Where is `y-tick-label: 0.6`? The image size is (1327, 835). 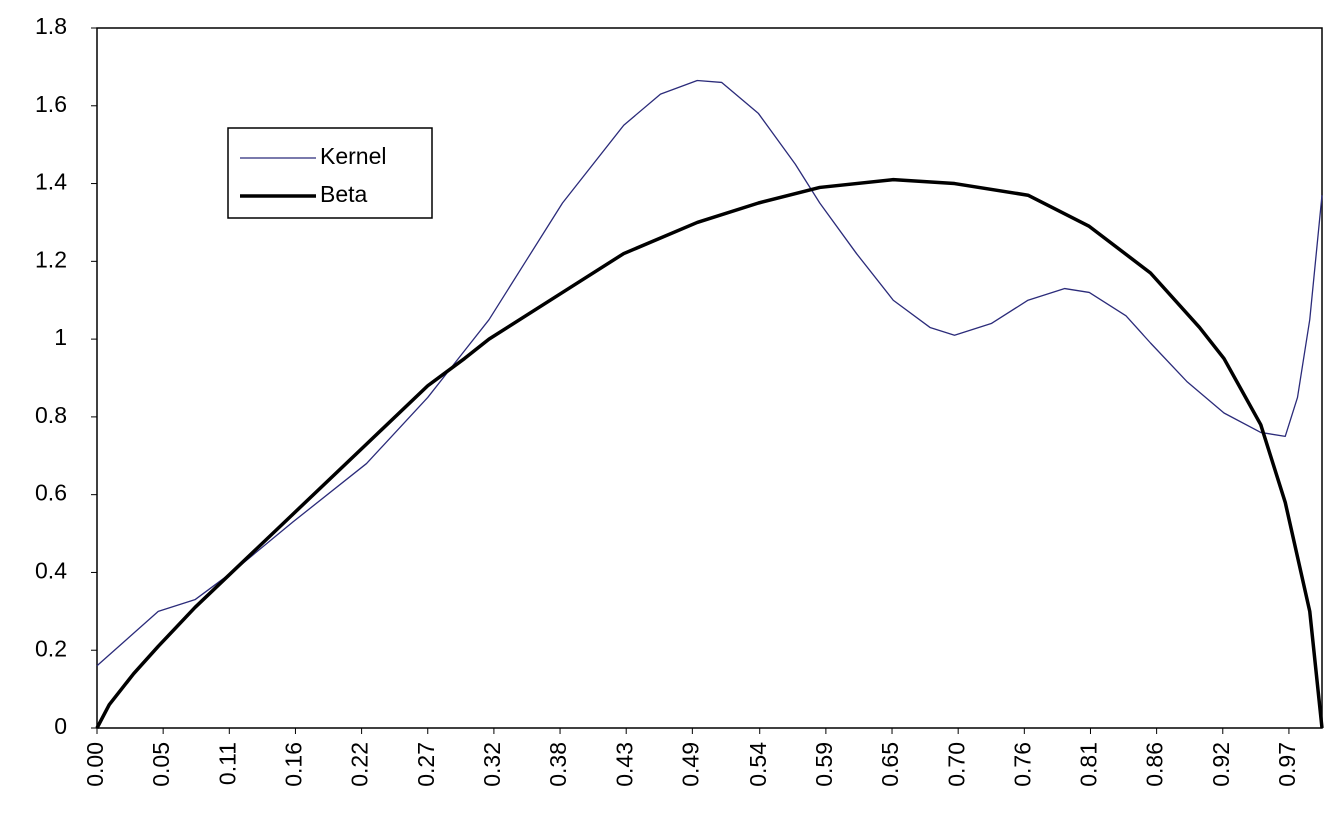
y-tick-label: 0.6 is located at coordinates (51, 493).